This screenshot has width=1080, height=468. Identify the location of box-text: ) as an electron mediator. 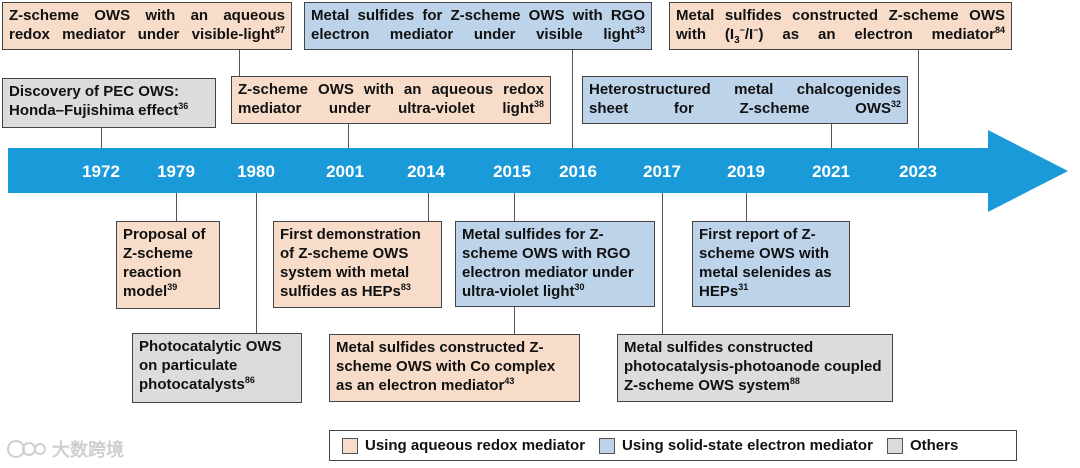
(876, 34).